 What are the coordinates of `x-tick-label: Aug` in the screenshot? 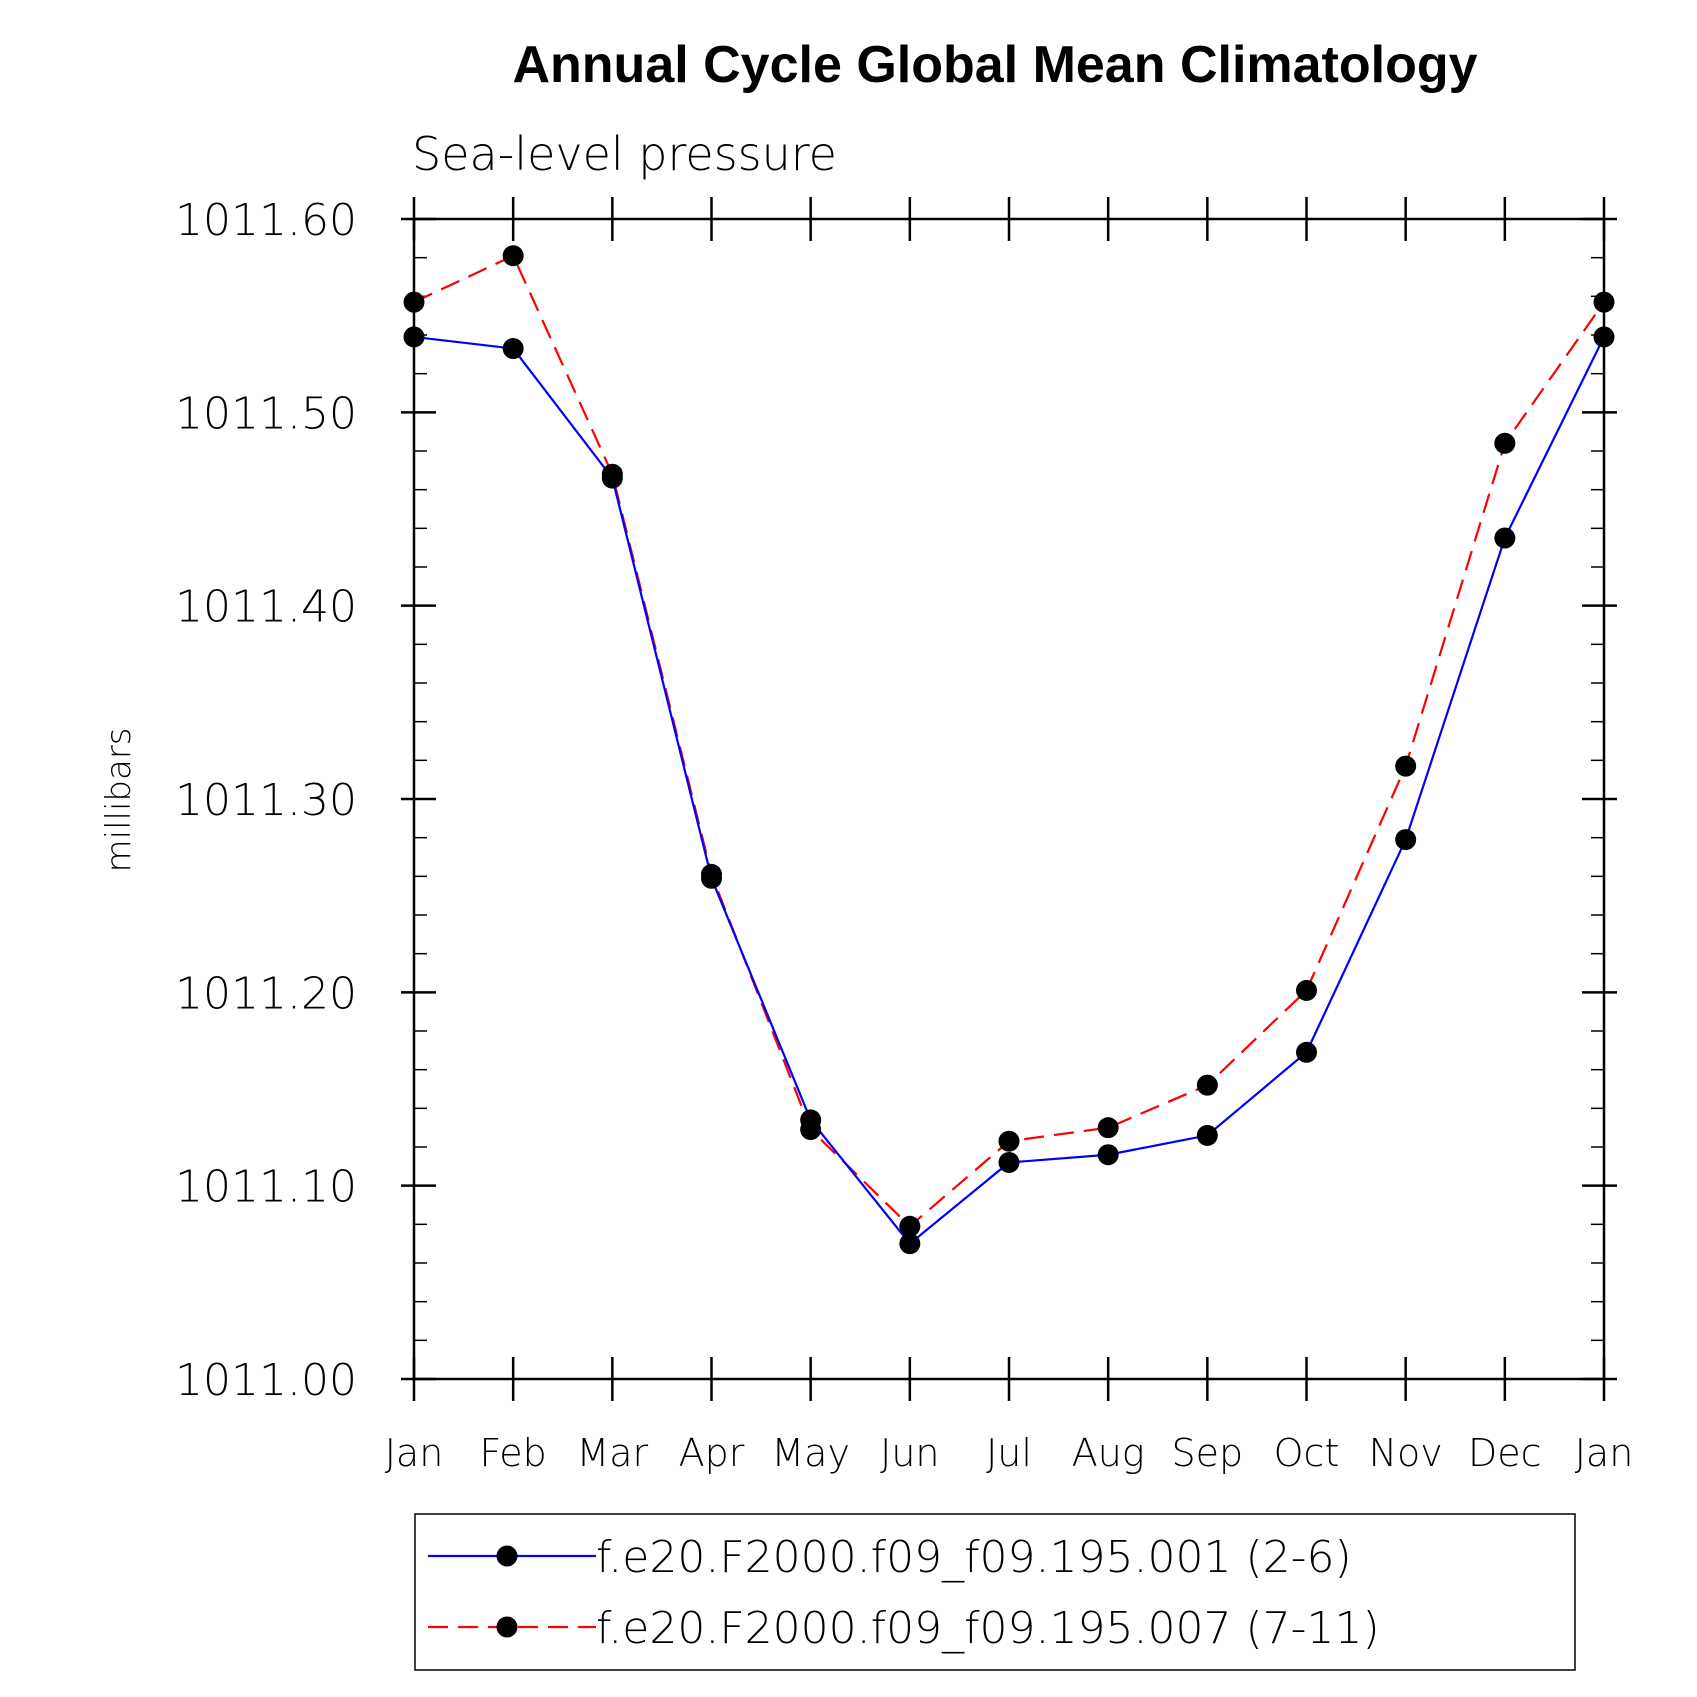 It's located at (1108, 1453).